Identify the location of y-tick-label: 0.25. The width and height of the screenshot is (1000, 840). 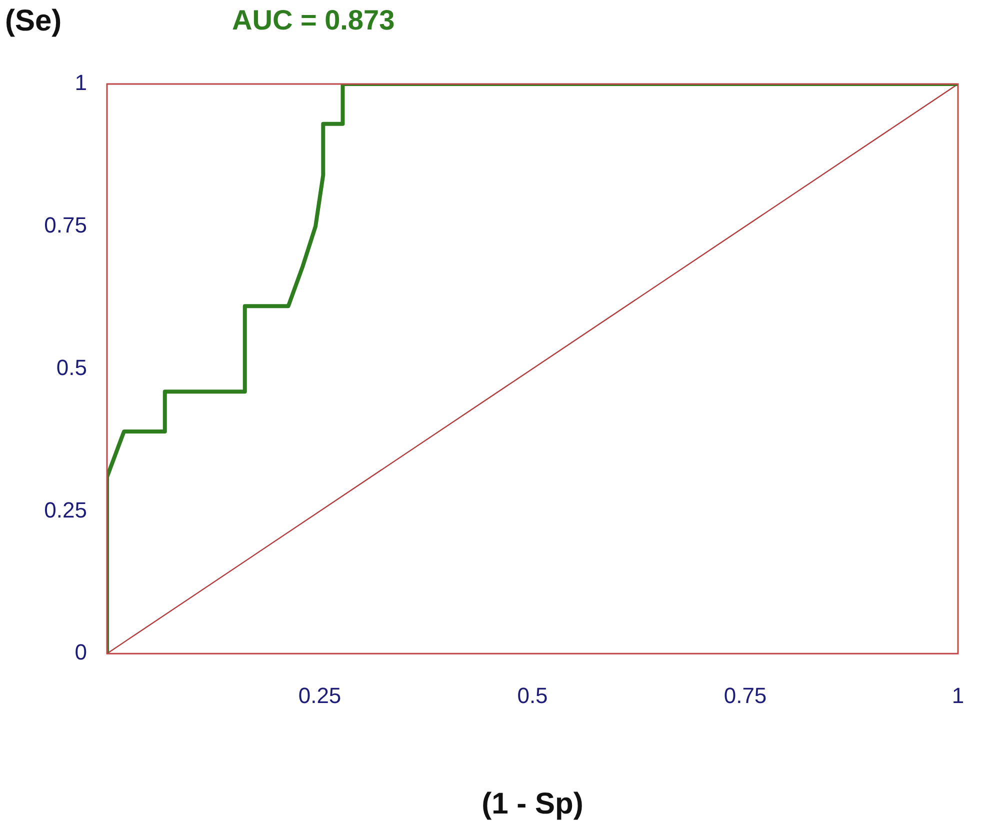
(65, 509).